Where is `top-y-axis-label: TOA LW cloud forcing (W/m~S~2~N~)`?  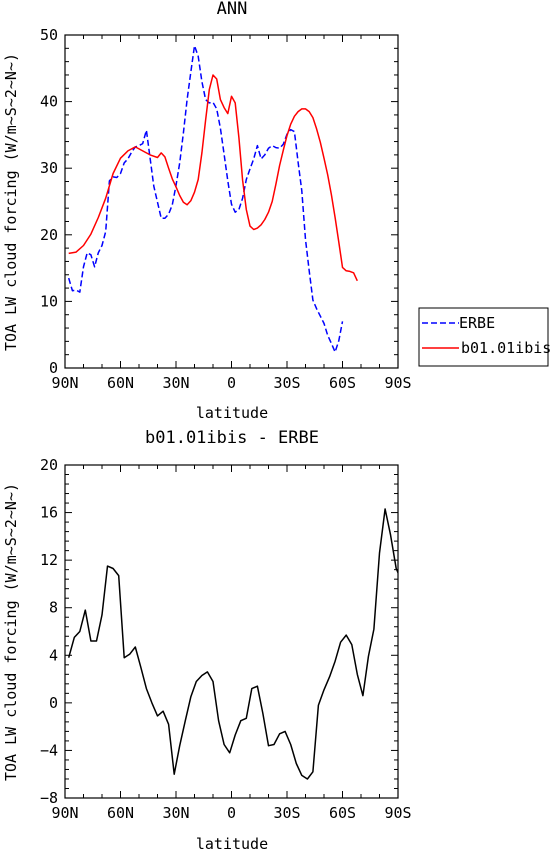
top-y-axis-label: TOA LW cloud forcing (W/m~S~2~N~) is located at coordinates (11, 202).